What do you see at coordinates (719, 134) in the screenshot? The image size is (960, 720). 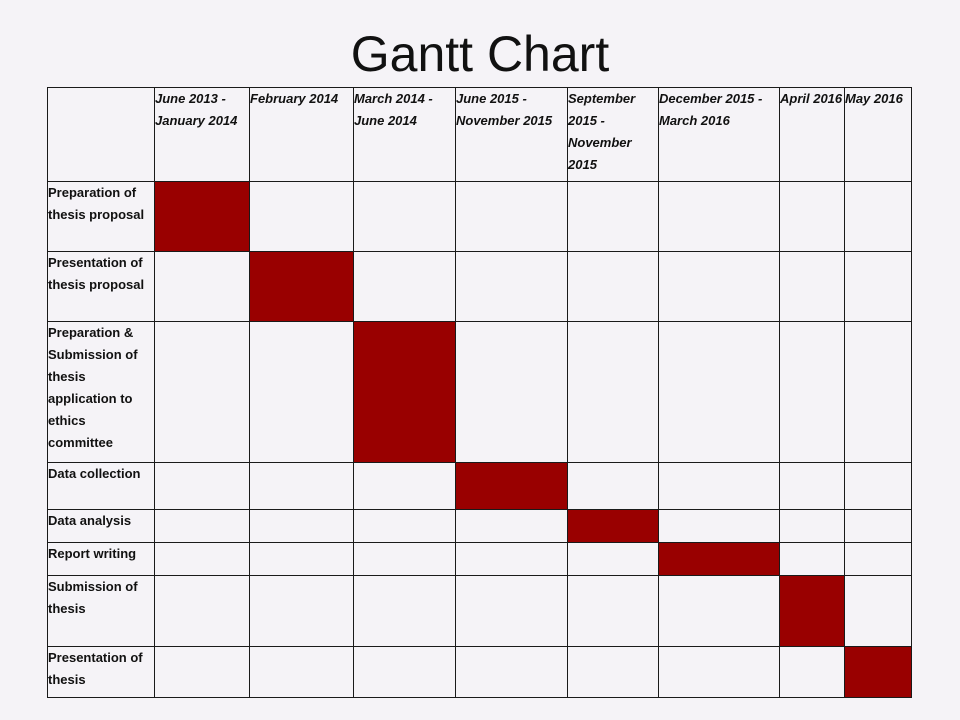 I see `period-header: December 2015 - March 2016` at bounding box center [719, 134].